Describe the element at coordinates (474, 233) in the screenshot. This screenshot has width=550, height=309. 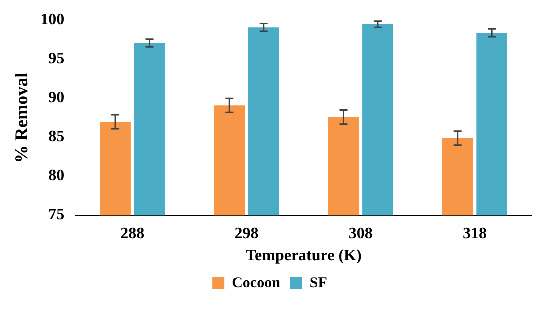
I see `x-tick-label: 318` at that location.